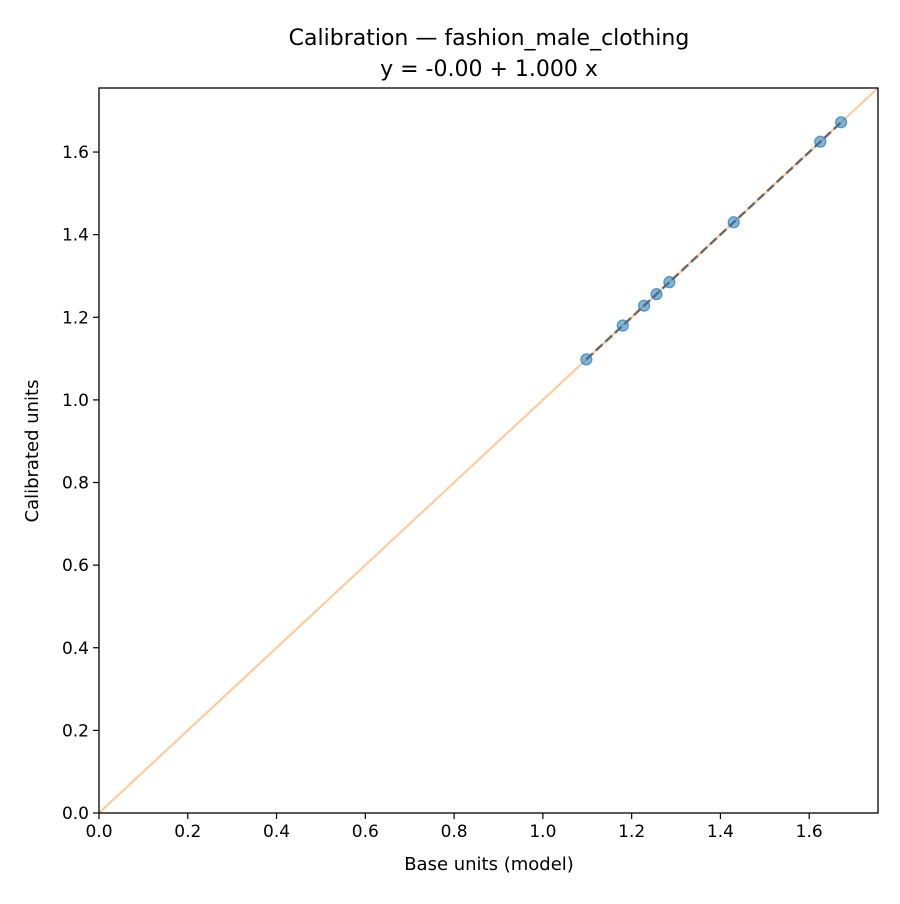  I want to click on y-axis-ticks: 0.0 0.2 0.4 0.6 0.8 1.0 1.2 1.4 1.6, so click(80, 483).